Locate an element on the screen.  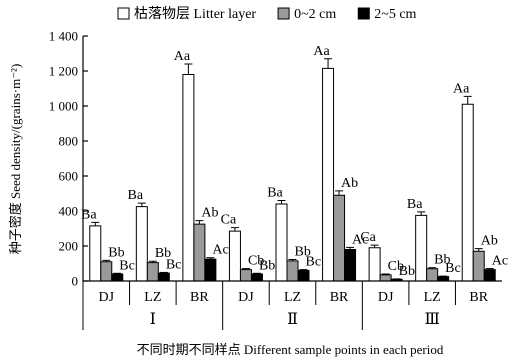
y-tick-label: 1 200 is located at coordinates (63, 71).